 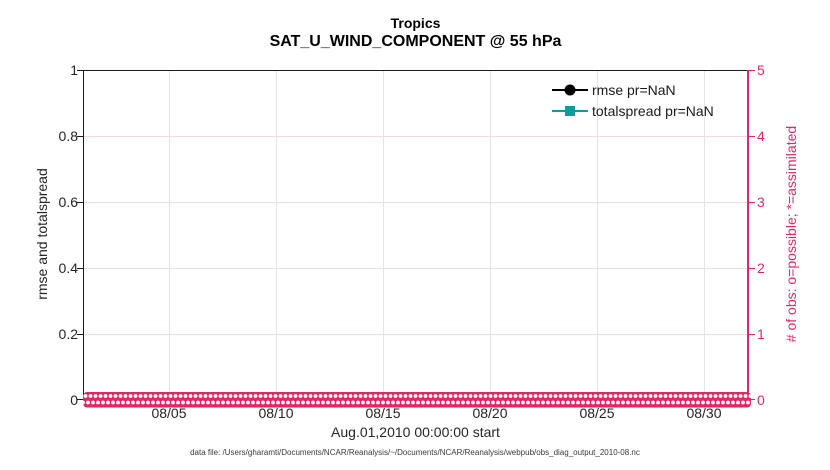 What do you see at coordinates (597, 413) in the screenshot?
I see `xtick-label: 08/25` at bounding box center [597, 413].